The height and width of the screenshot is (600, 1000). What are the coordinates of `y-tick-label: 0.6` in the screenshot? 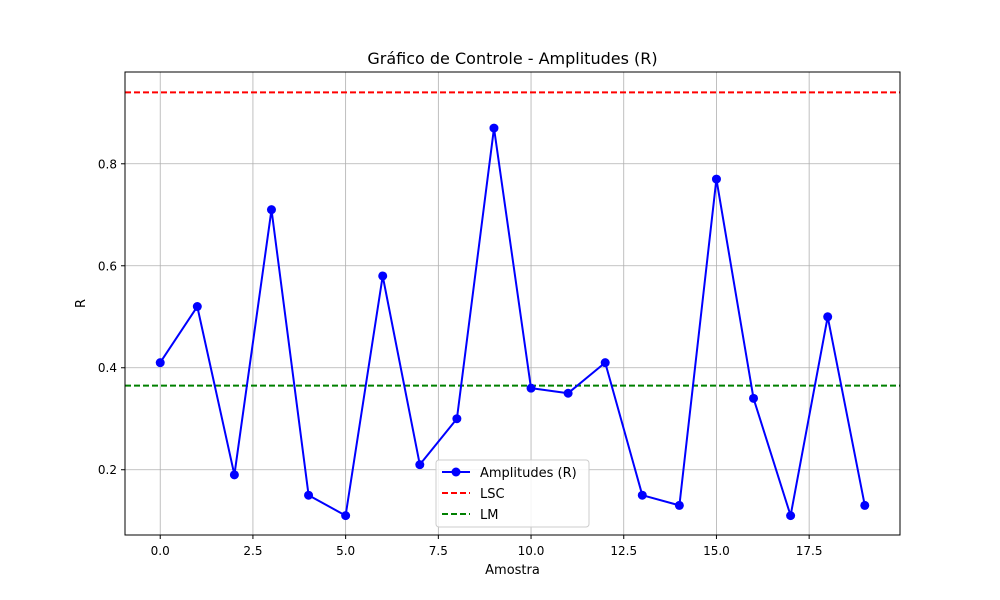 It's located at (107, 266).